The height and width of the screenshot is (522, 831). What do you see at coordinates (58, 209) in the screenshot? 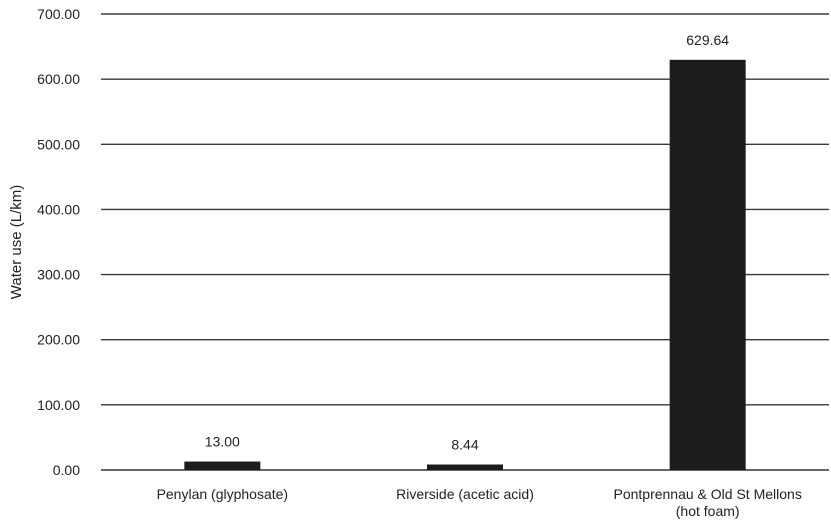
I see `y-tick-label: 400.00` at bounding box center [58, 209].